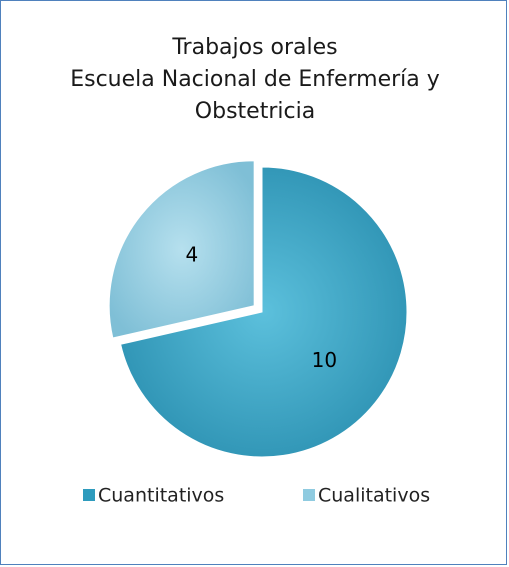  I want to click on data-label: 10, so click(324, 360).